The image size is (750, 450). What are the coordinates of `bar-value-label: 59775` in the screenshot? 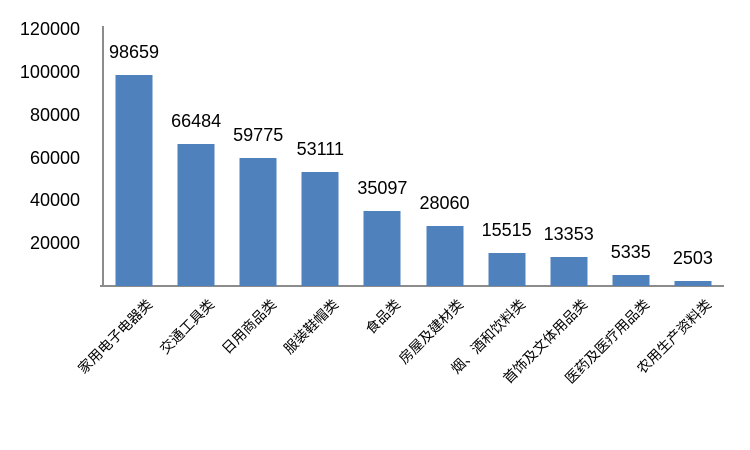 It's located at (258, 135).